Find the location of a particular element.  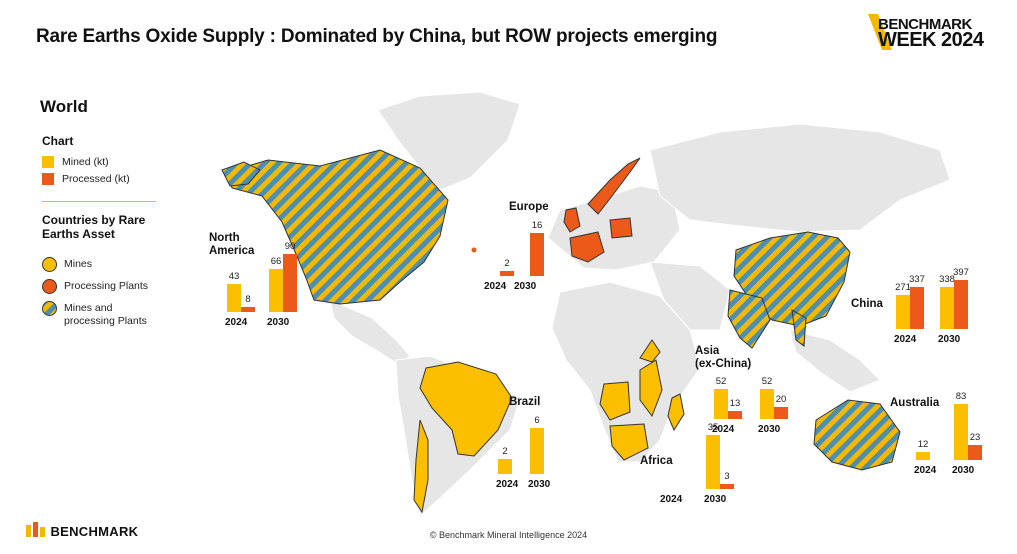

map-title: World is located at coordinates (64, 106).